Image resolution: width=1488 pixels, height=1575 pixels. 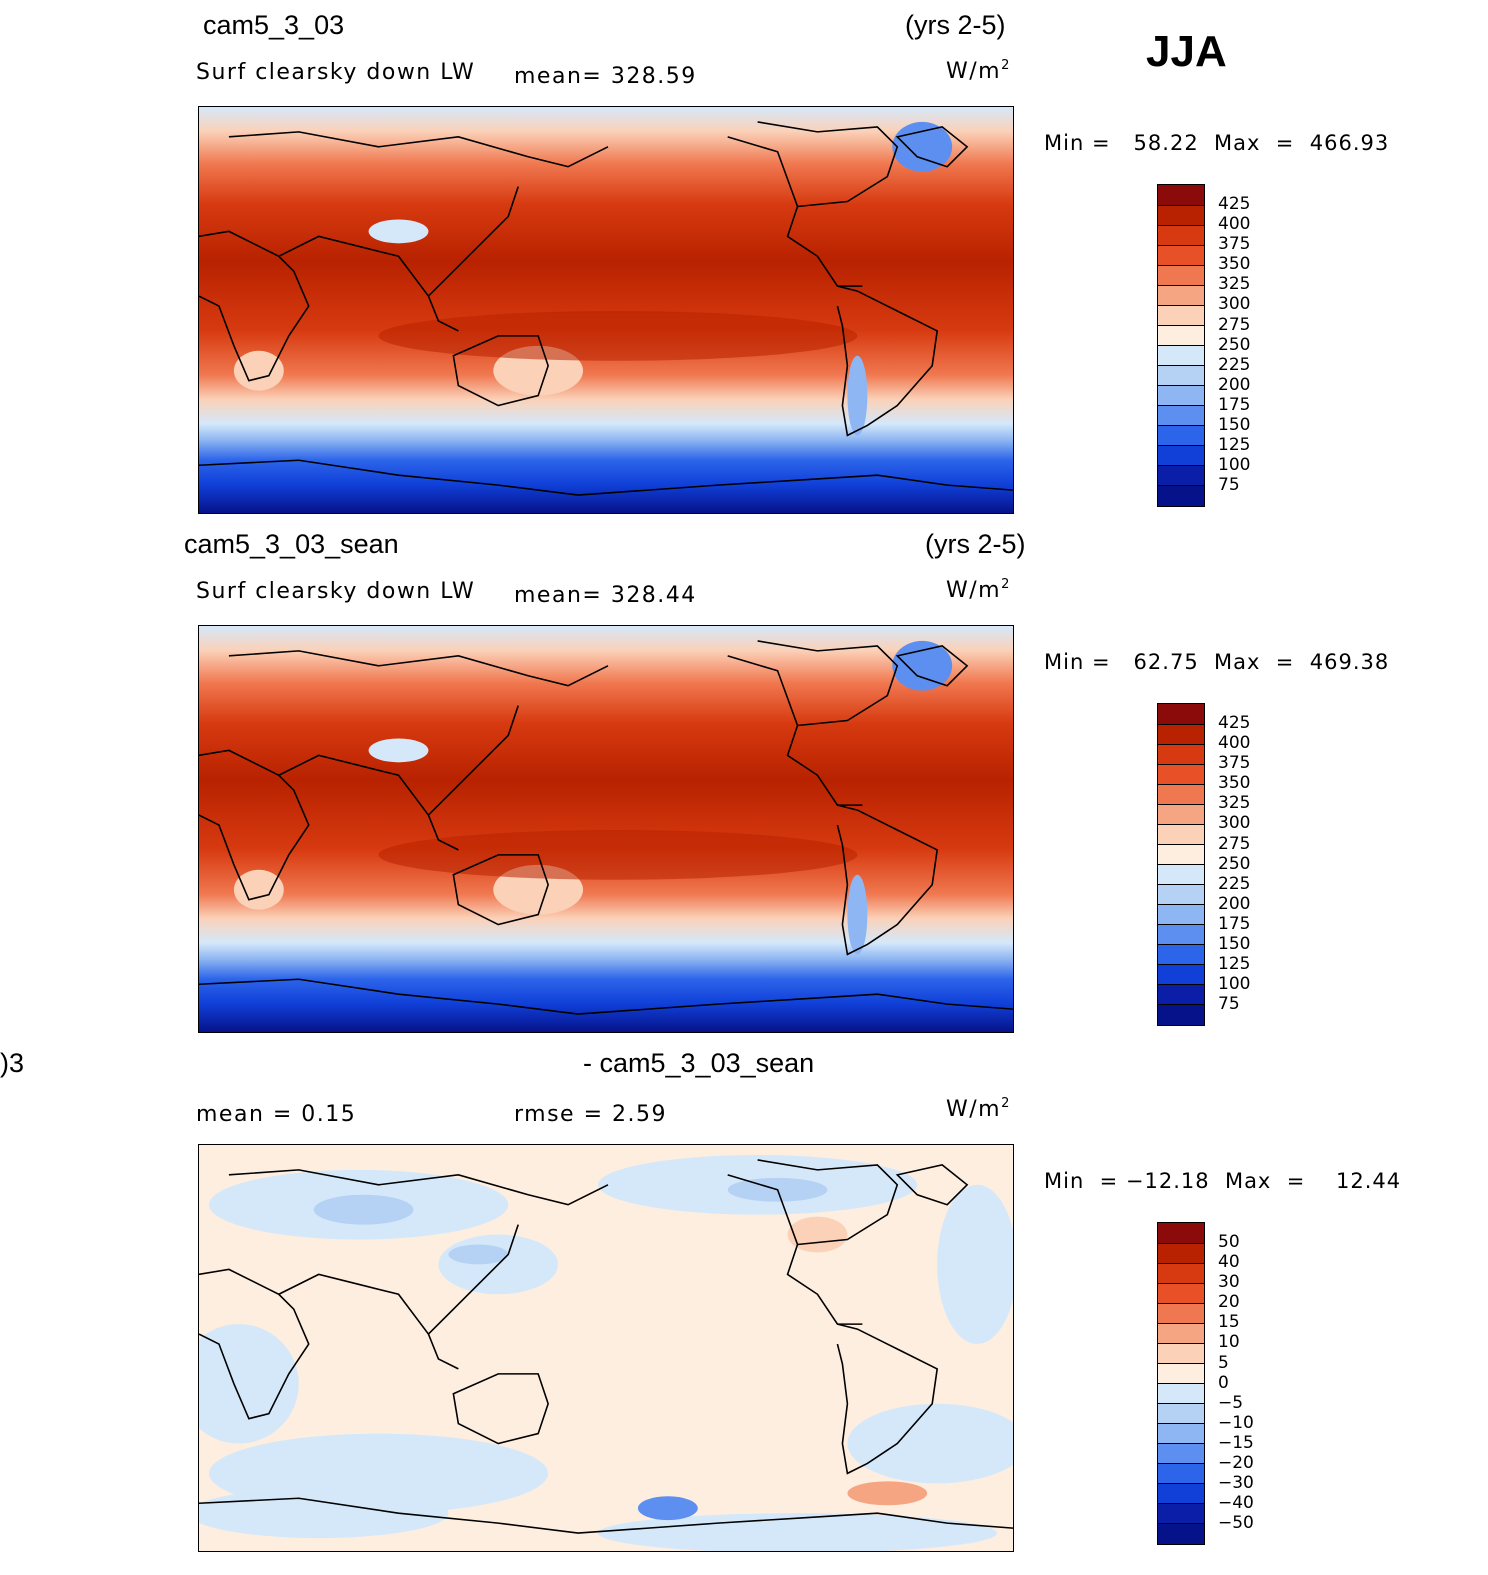 What do you see at coordinates (1231, 1402) in the screenshot?
I see `colorbar-tick-label: −5` at bounding box center [1231, 1402].